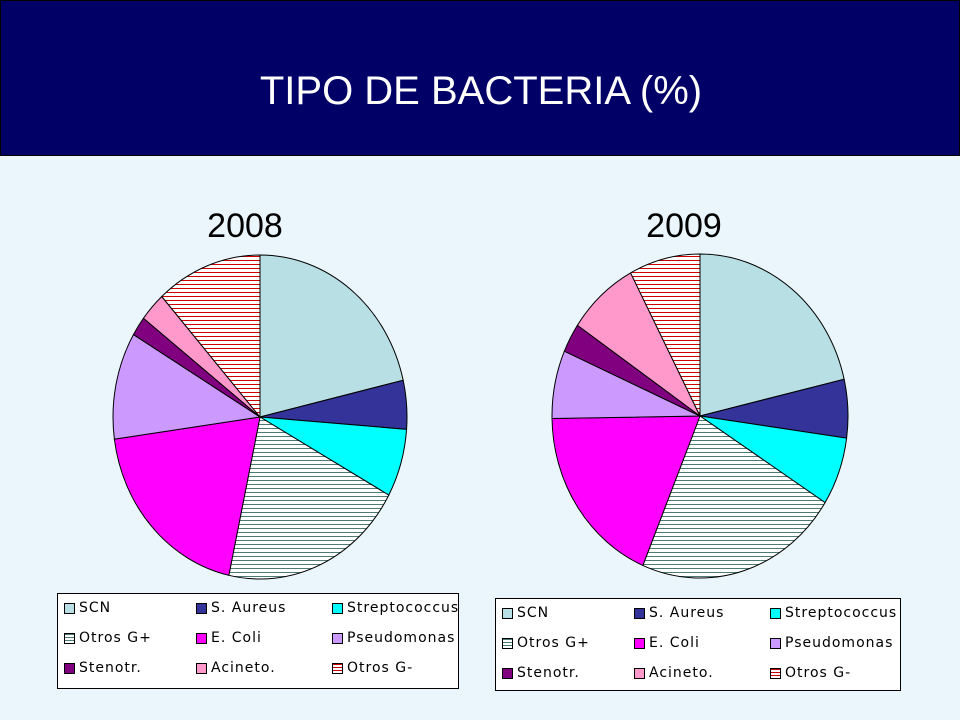 This screenshot has height=720, width=960. Describe the element at coordinates (245, 226) in the screenshot. I see `chart-title-2008: 2008` at that location.